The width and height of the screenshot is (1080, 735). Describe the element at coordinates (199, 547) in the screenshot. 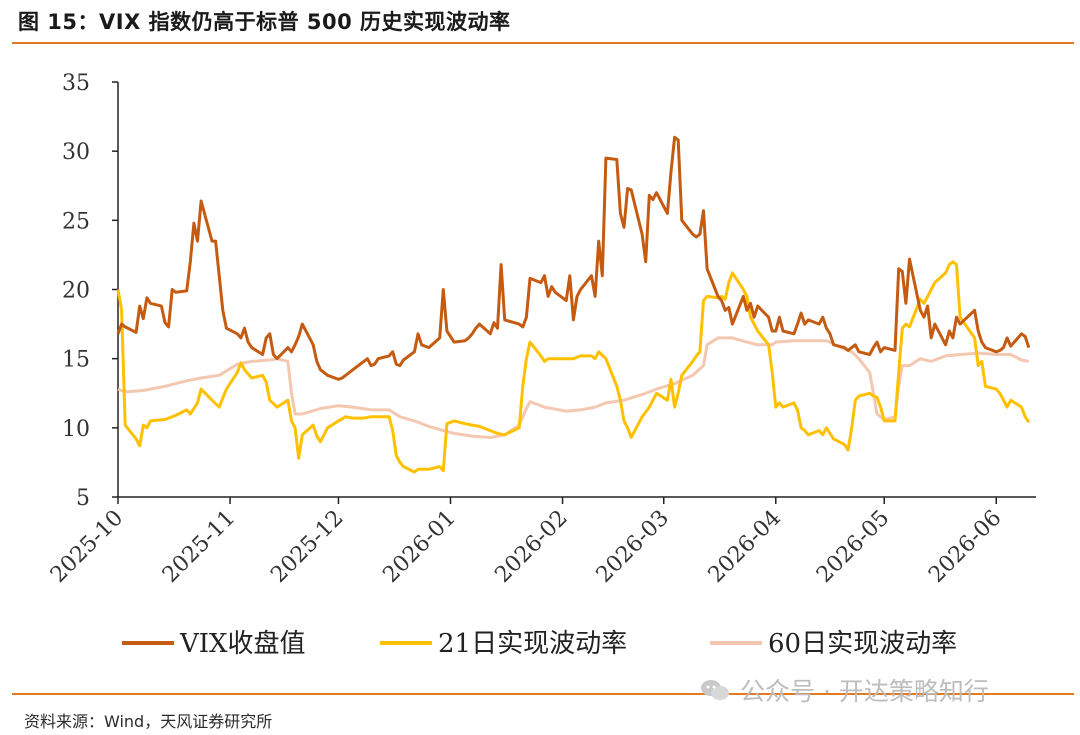

I see `x-tick-label: 2025-11` at that location.